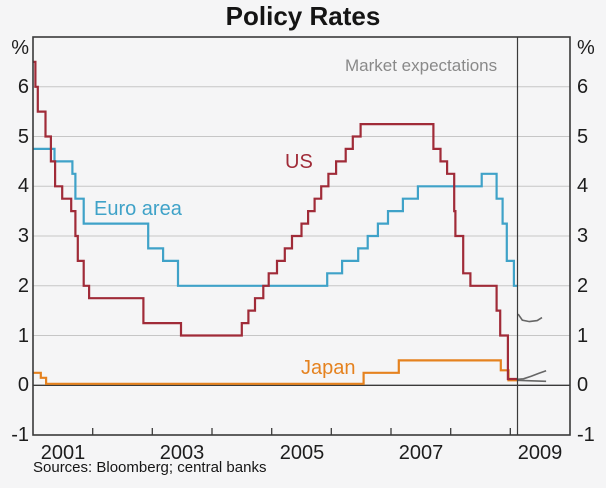 This screenshot has width=606, height=488. I want to click on x-axis-label: 2005, so click(302, 453).